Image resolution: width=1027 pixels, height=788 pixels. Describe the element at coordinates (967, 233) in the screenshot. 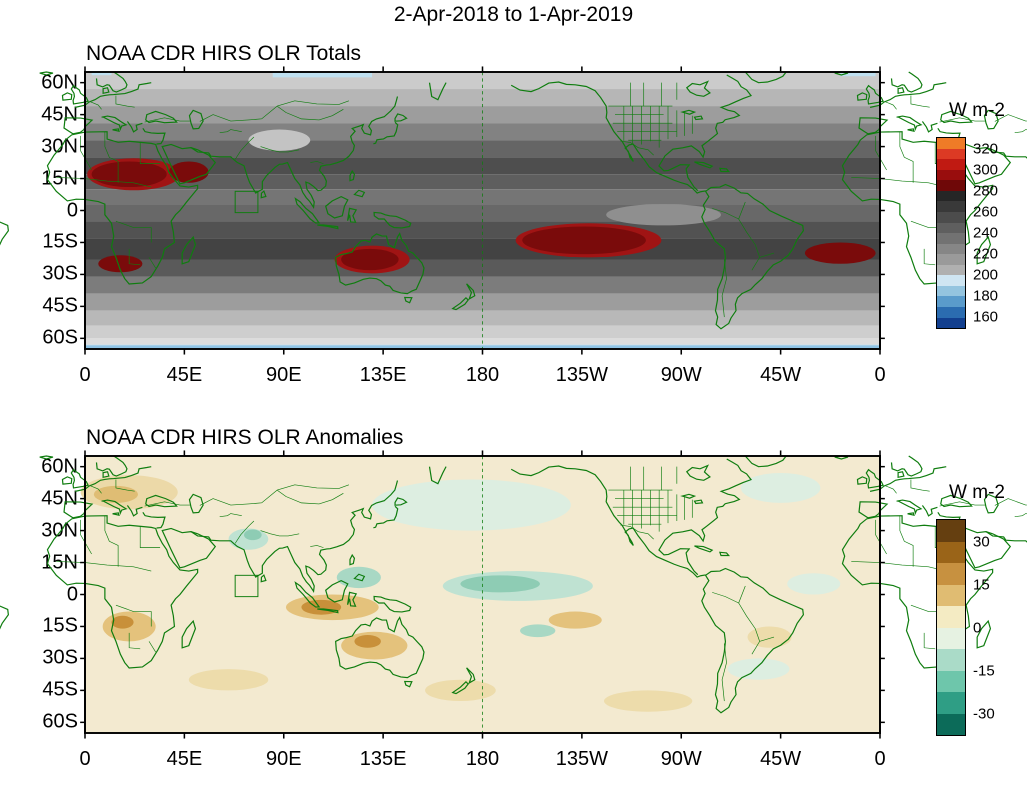

I see `colorbar-bar-totals: 320 300 280 260 240 220 200 180 160` at that location.